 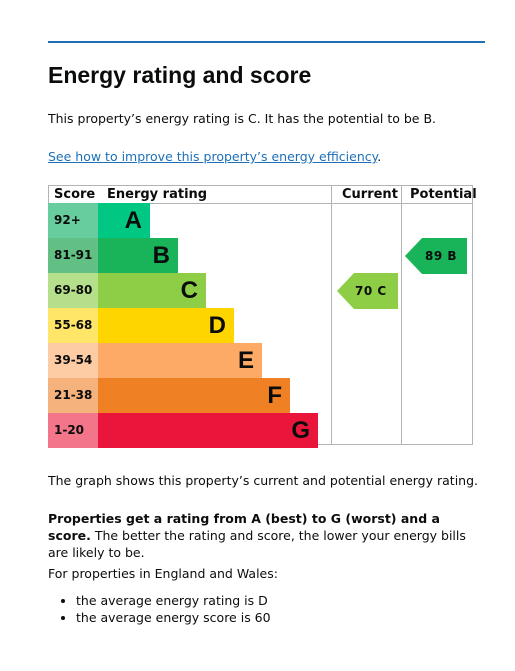 I want to click on band-letter: G, so click(x=300, y=430).